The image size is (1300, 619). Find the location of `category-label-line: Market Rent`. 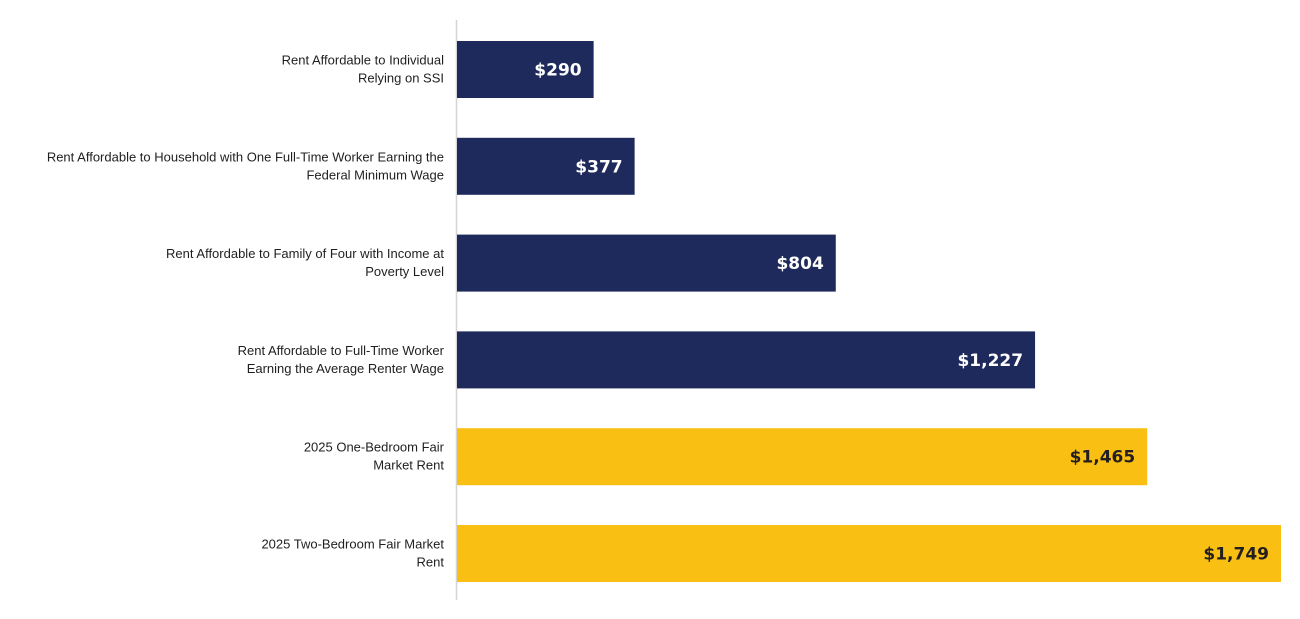

category-label-line: Market Rent is located at coordinates (408, 465).